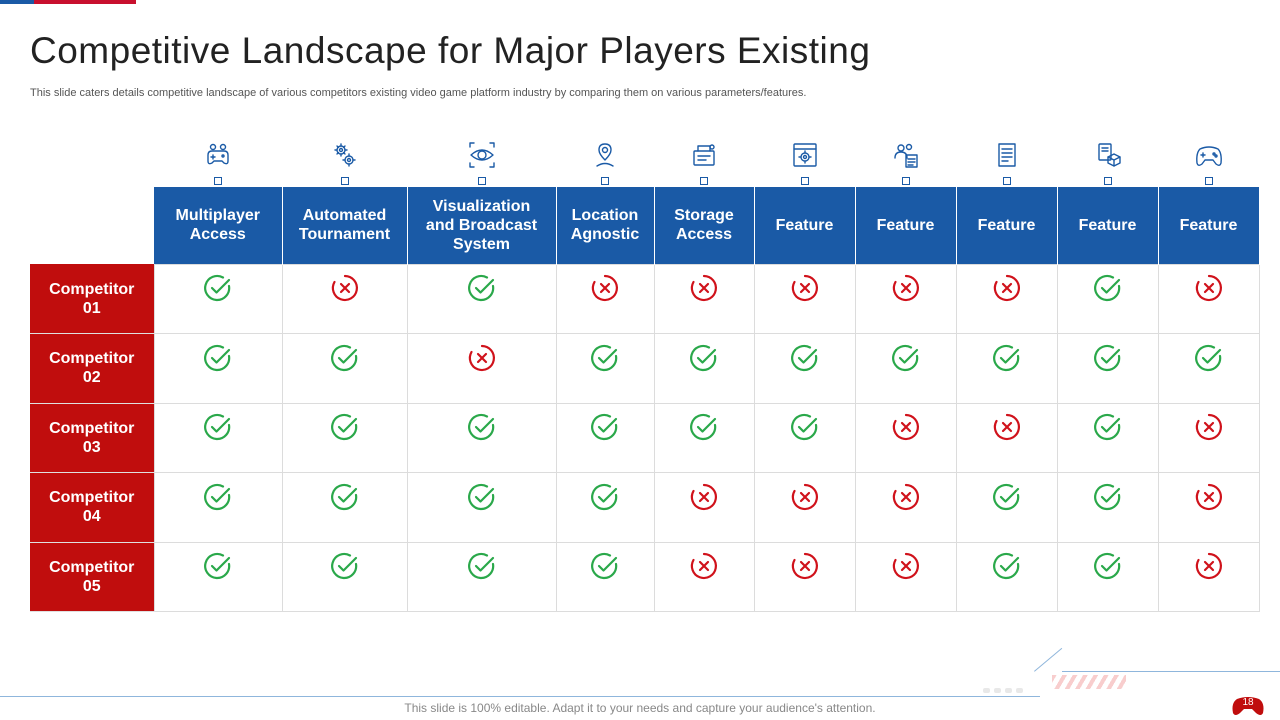 The width and height of the screenshot is (1280, 720). What do you see at coordinates (17, 2) in the screenshot?
I see `accent-bar-blue` at bounding box center [17, 2].